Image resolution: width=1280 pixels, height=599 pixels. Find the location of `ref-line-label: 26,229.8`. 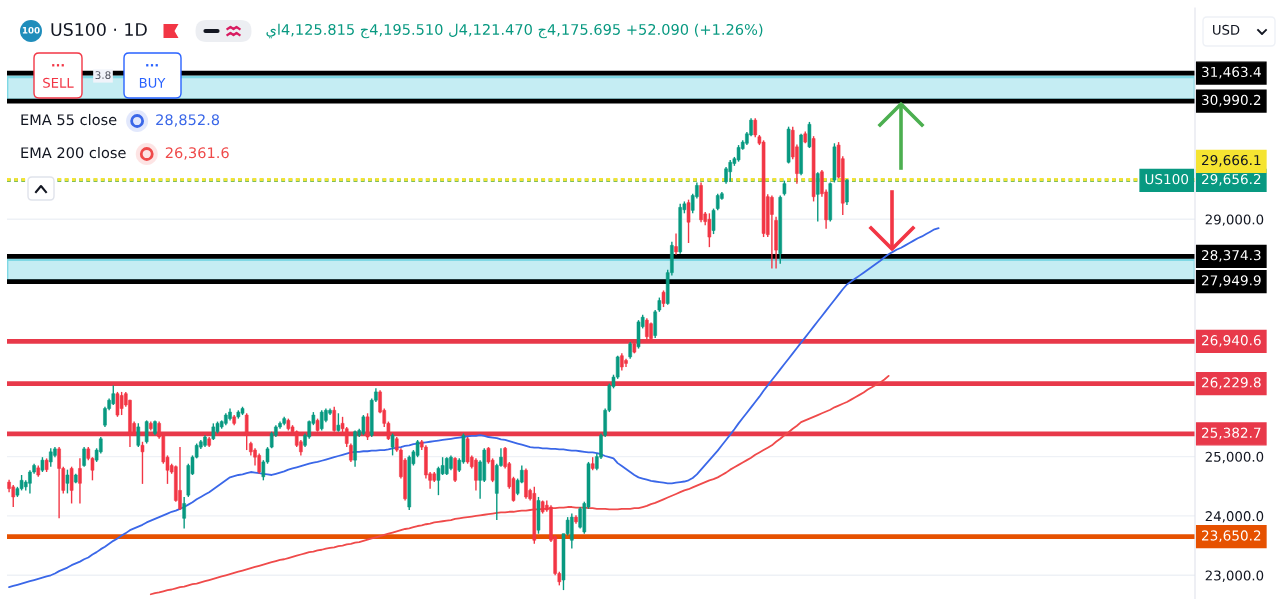

ref-line-label: 26,229.8 is located at coordinates (1231, 383).